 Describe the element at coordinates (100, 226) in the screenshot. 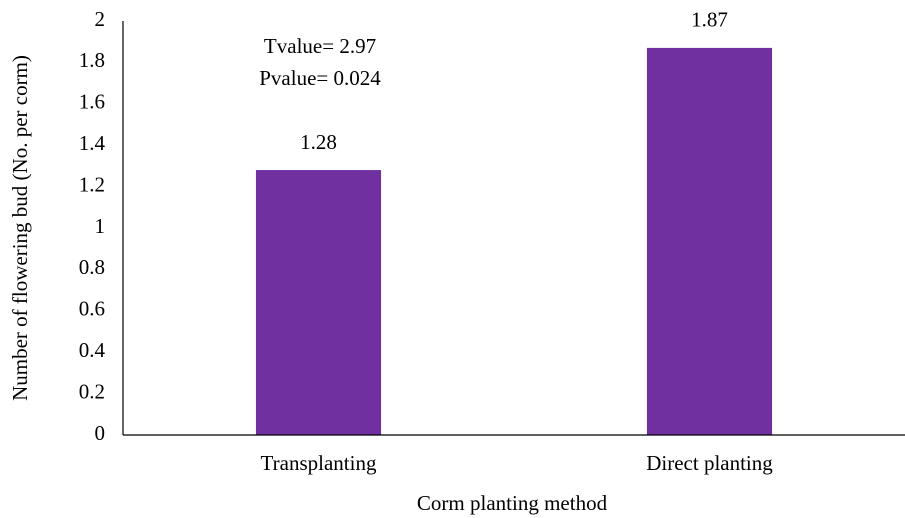

I see `y-tick-label: 1` at that location.